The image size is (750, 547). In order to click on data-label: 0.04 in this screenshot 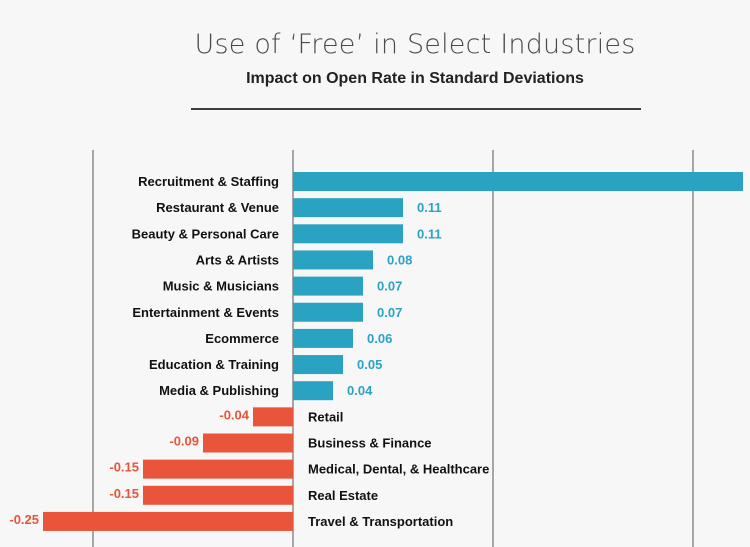, I will do `click(360, 390)`.